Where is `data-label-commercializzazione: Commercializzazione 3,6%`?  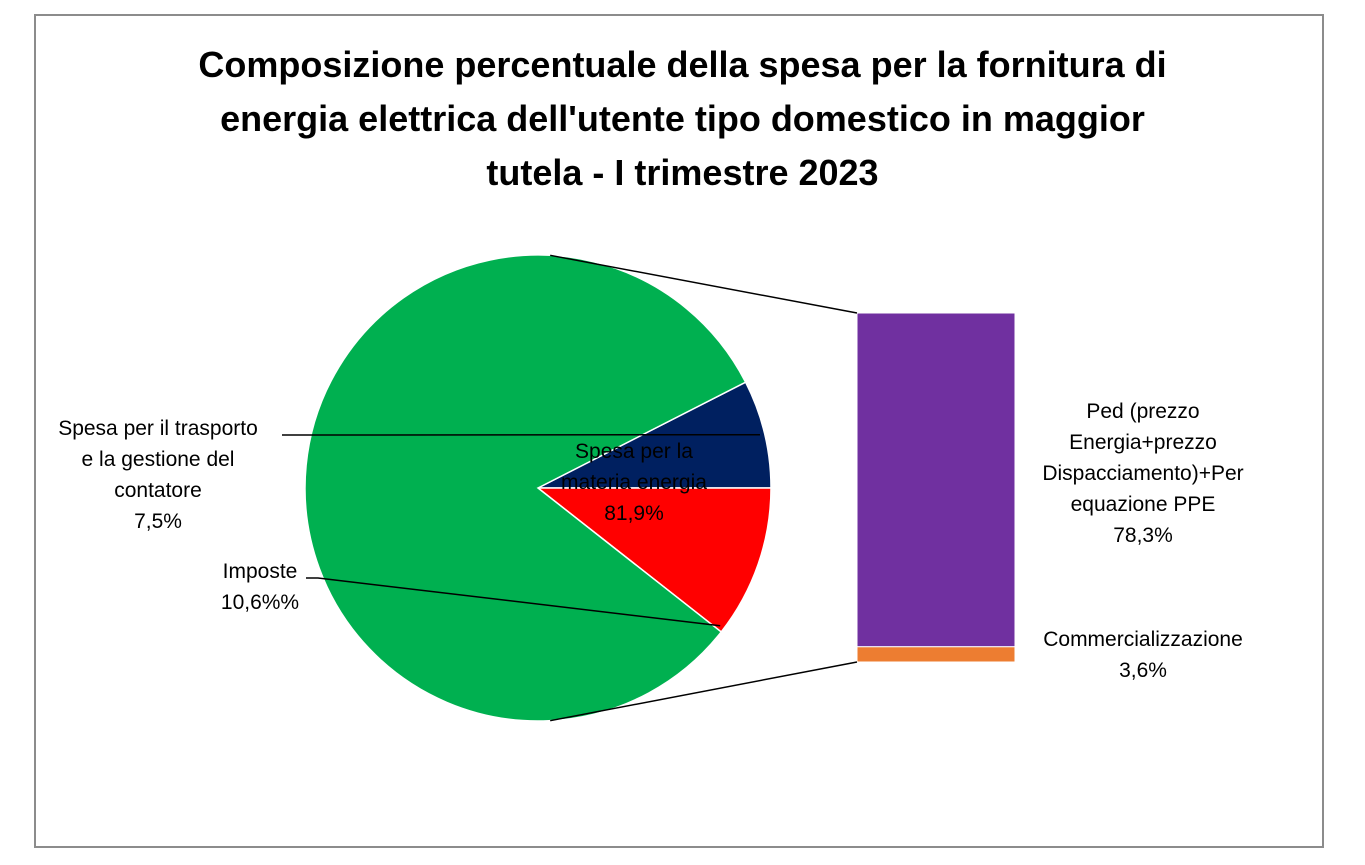
data-label-commercializzazione: Commercializzazione 3,6% is located at coordinates (1143, 655).